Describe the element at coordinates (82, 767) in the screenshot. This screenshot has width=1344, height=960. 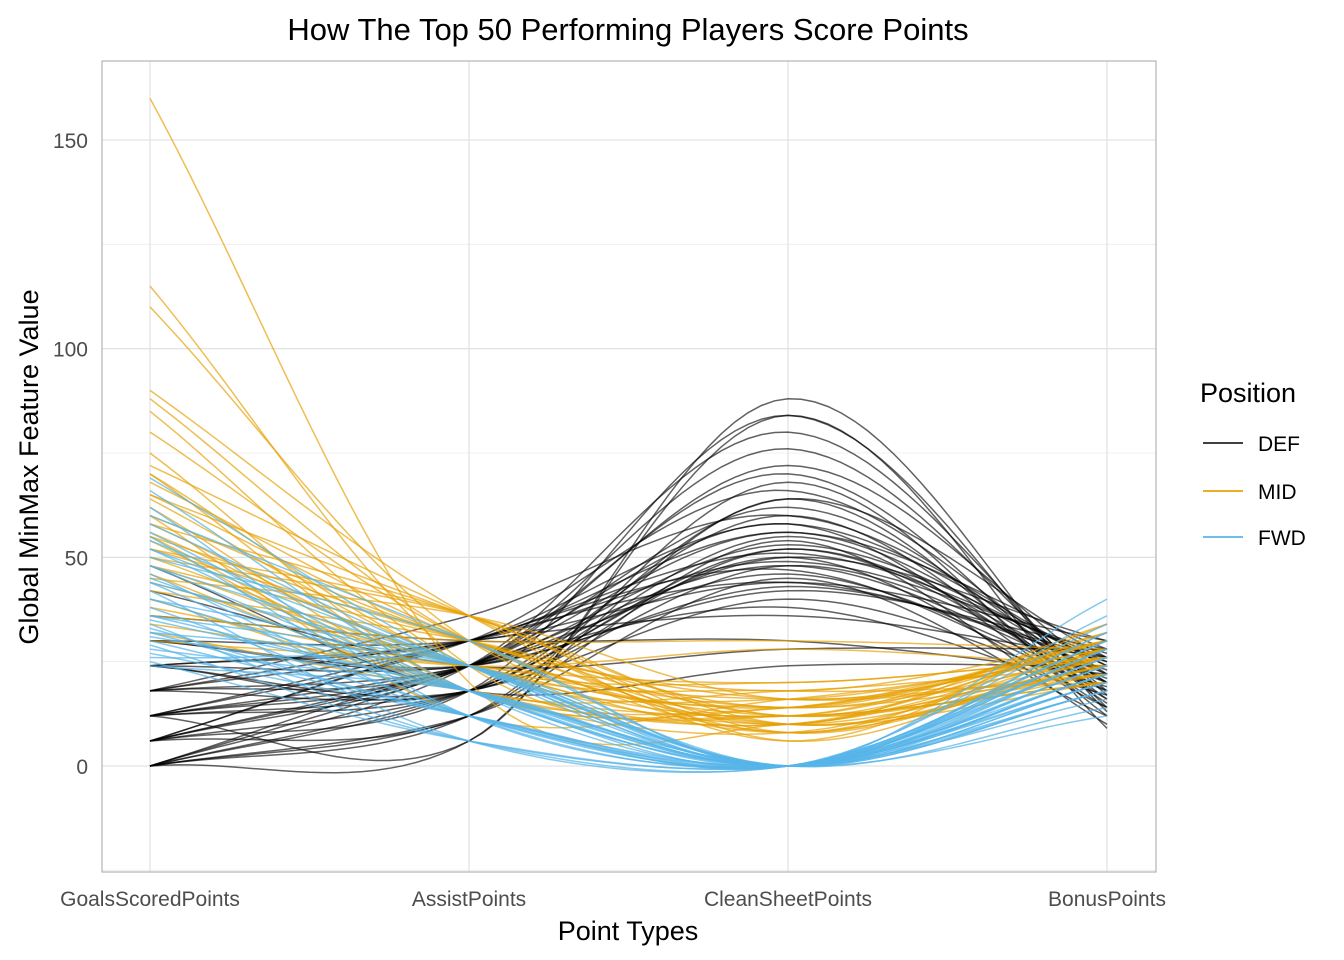
I see `y-tick-label: 0` at that location.